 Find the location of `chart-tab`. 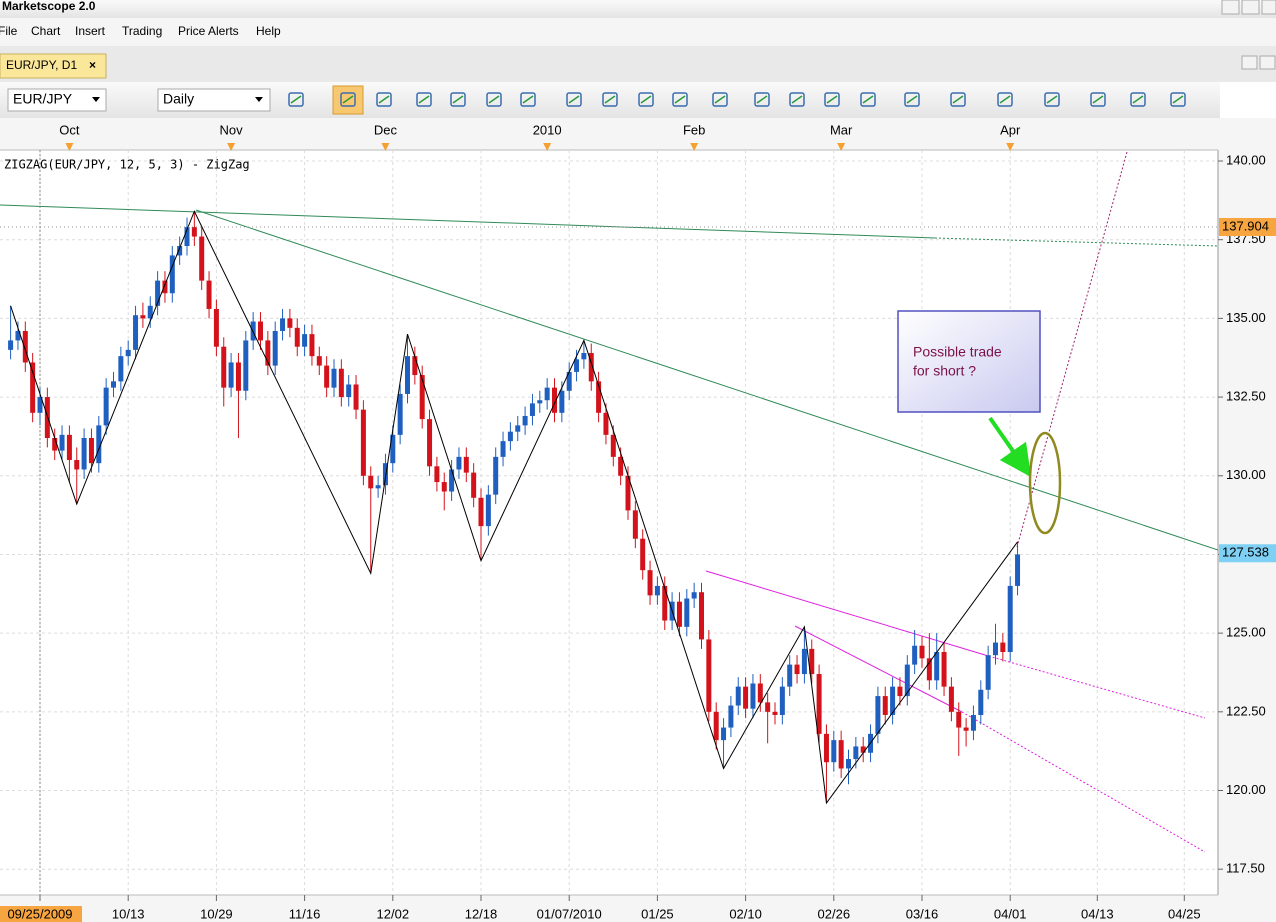

chart-tab is located at coordinates (53, 66).